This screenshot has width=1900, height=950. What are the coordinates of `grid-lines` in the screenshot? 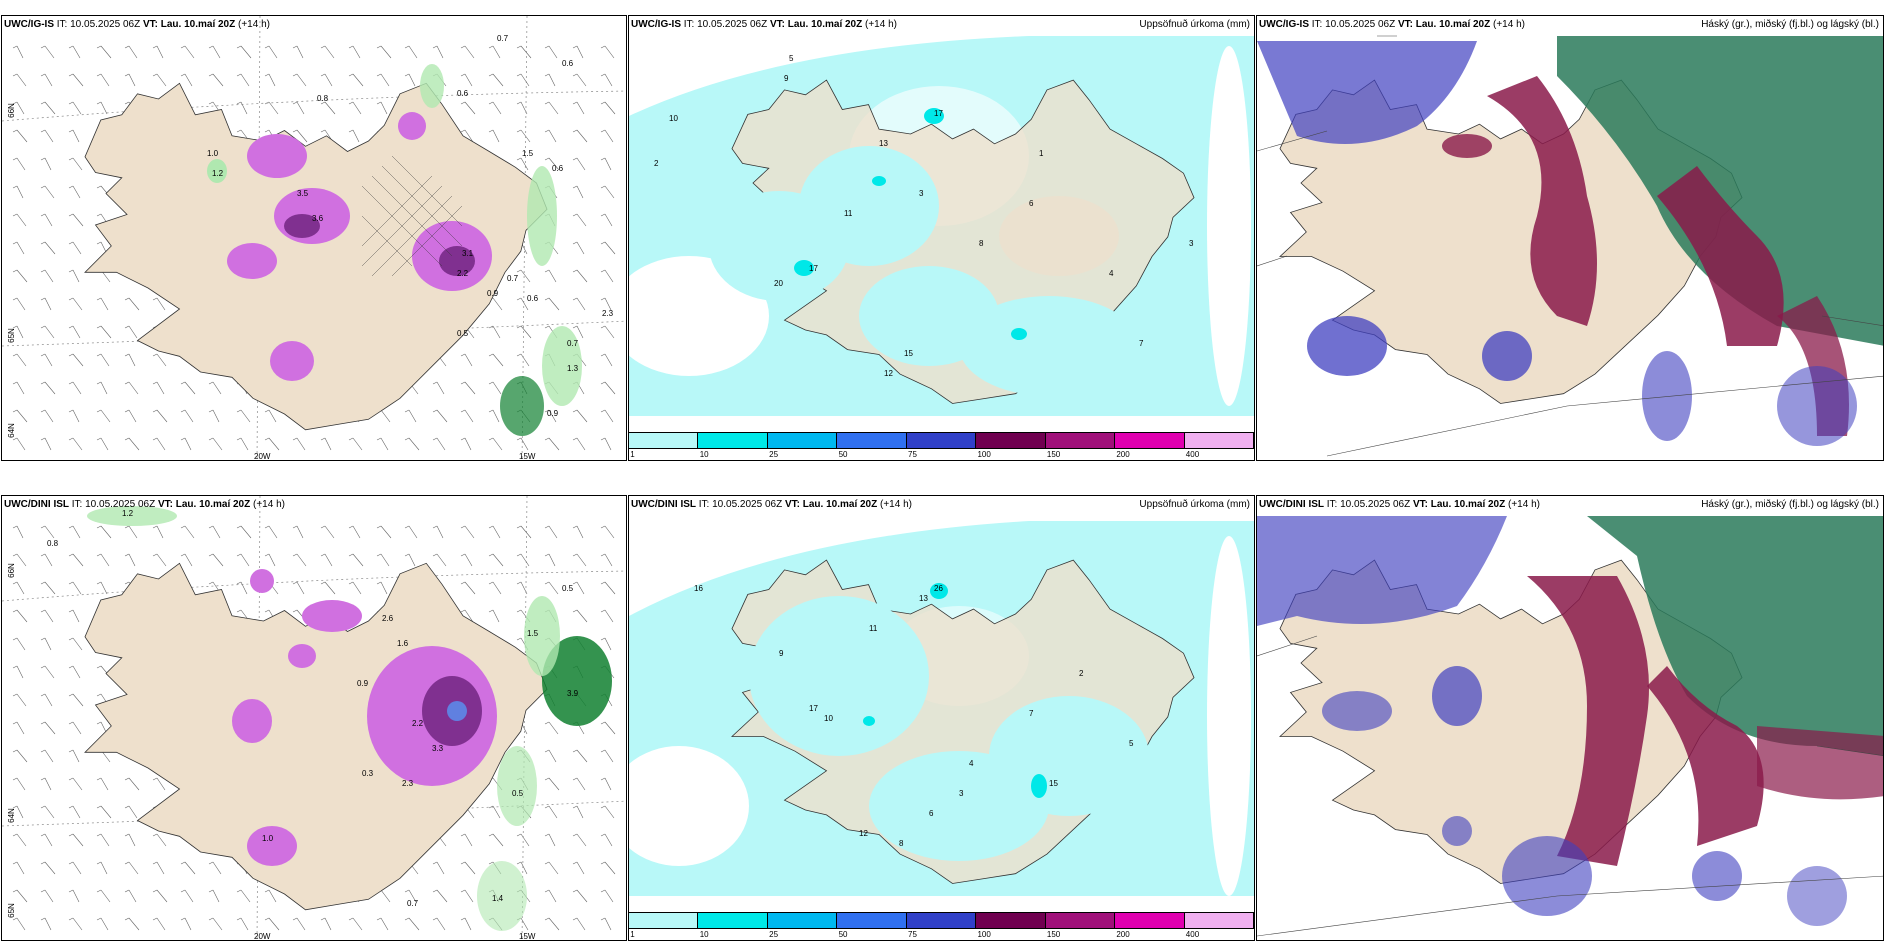 It's located at (1570, 786).